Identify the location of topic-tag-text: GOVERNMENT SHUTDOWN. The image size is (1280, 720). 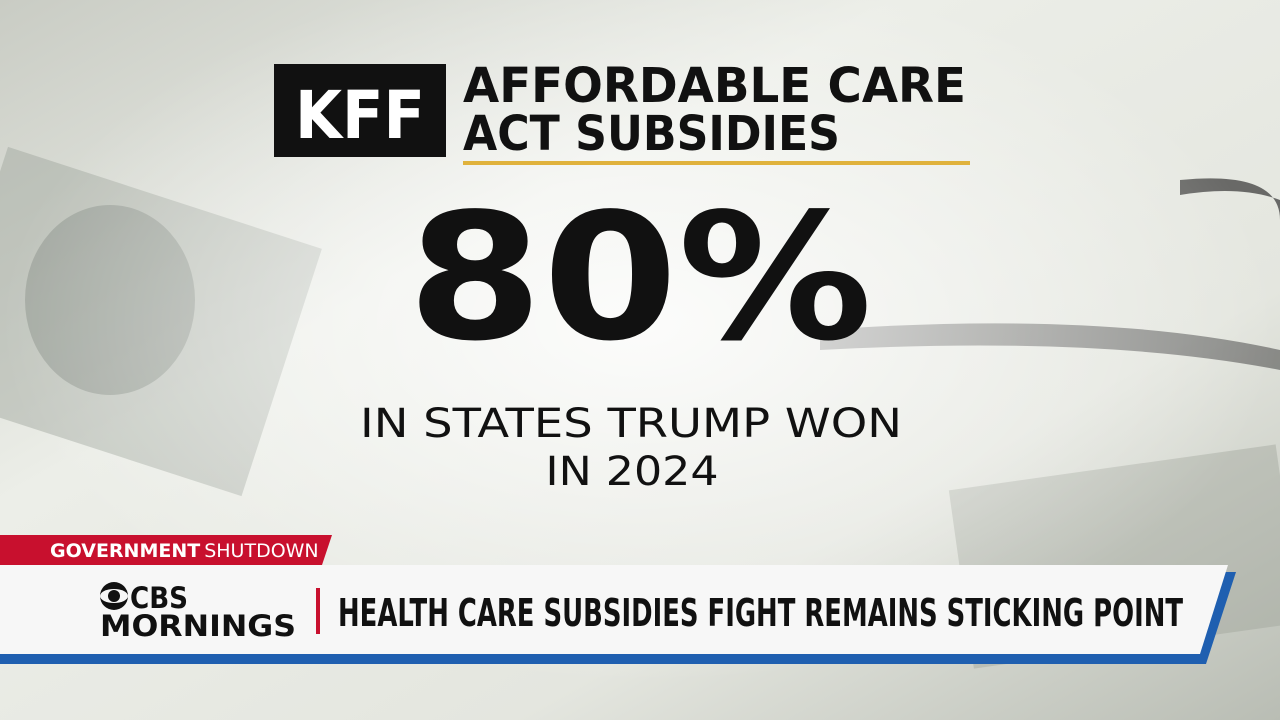
(184, 551).